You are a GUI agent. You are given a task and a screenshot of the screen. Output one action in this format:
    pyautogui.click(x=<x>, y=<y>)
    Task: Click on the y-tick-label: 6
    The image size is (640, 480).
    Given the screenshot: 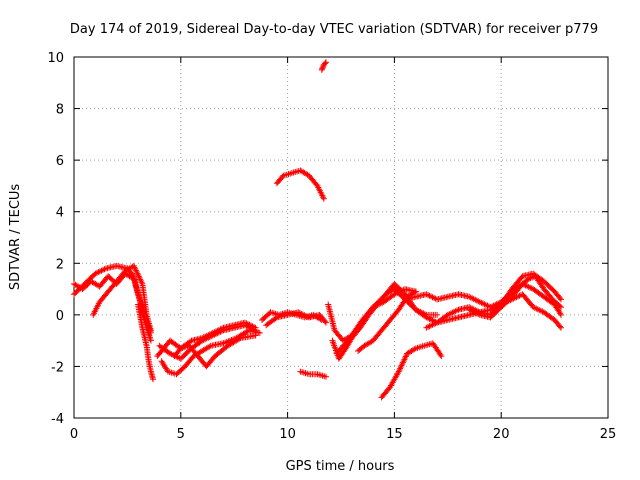 What is the action you would take?
    pyautogui.click(x=60, y=161)
    